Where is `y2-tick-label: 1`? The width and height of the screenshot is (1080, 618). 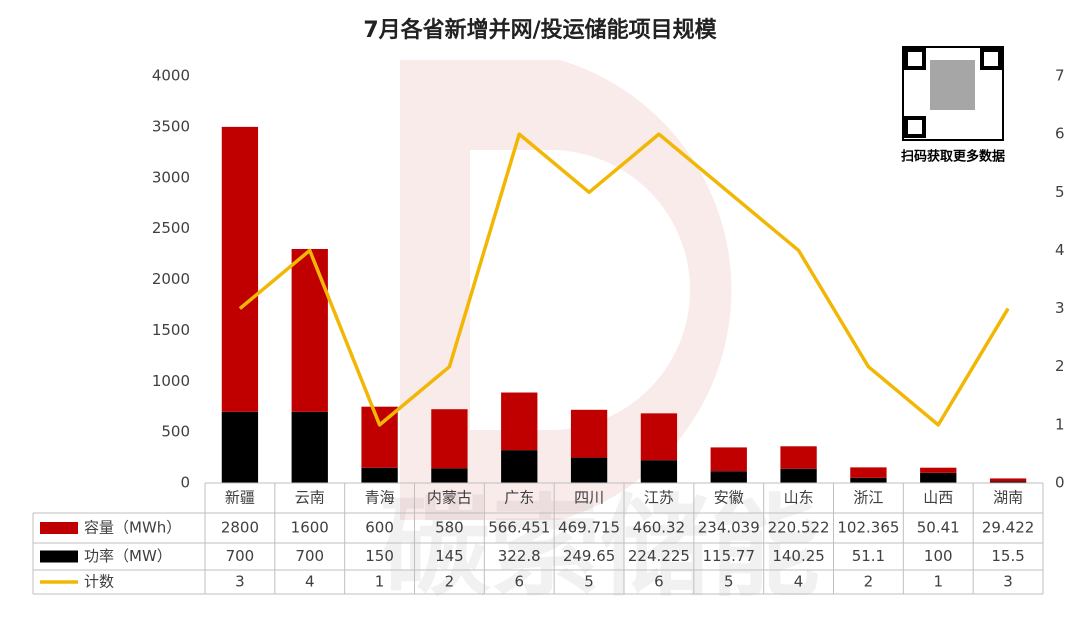
y2-tick-label: 1 is located at coordinates (1060, 424).